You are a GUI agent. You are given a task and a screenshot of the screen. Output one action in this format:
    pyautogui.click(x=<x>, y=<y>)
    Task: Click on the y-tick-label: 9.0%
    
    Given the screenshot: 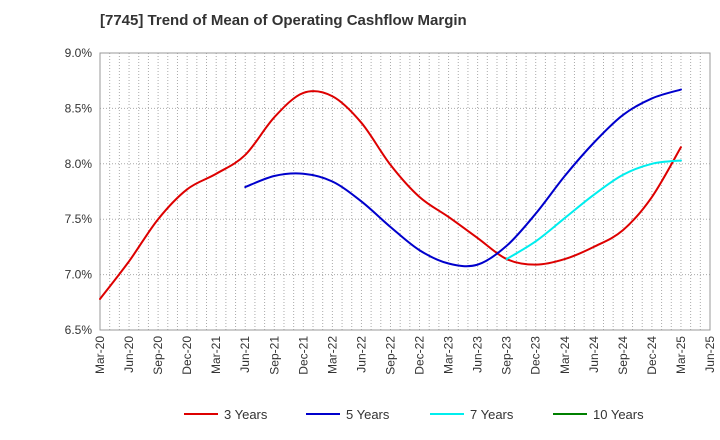 What is the action you would take?
    pyautogui.click(x=79, y=53)
    